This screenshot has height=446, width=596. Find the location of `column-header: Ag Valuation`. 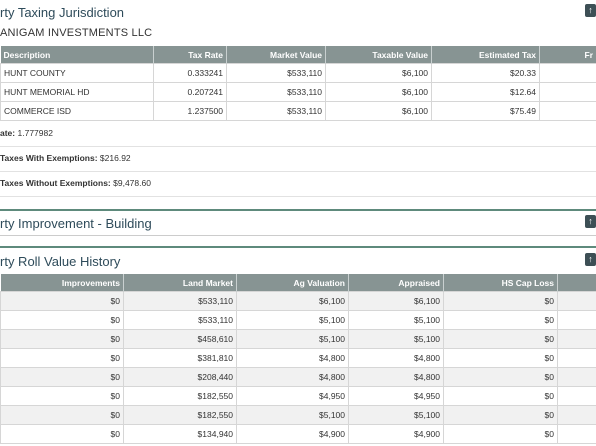

column-header: Ag Valuation is located at coordinates (292, 283).